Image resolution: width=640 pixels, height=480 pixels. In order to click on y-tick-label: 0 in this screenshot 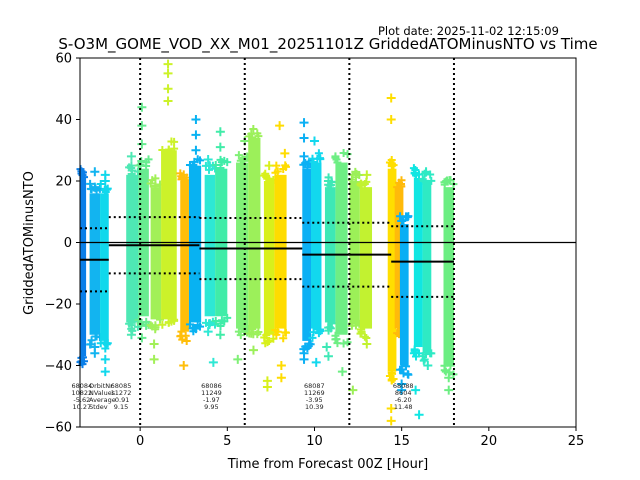, I will do `click(68, 243)`.